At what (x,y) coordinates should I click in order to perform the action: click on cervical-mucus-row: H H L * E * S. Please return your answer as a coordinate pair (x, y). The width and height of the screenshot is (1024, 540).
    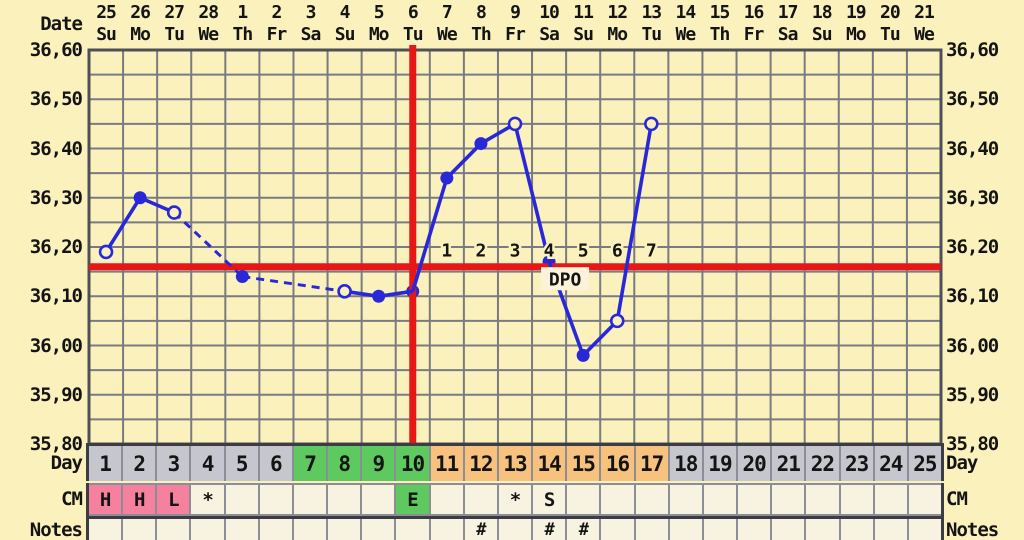
    Looking at the image, I should click on (515, 499).